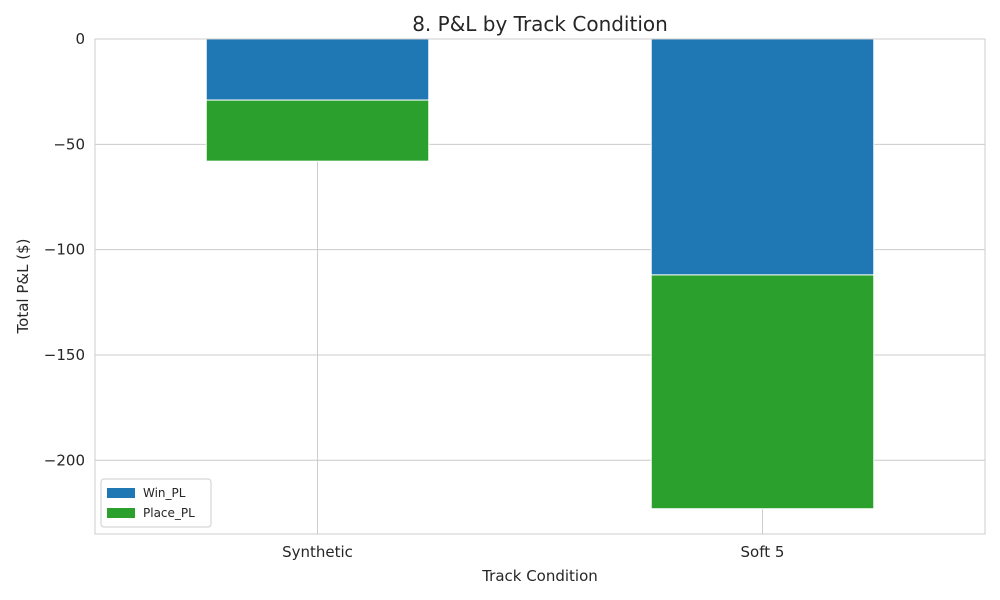  Describe the element at coordinates (540, 24) in the screenshot. I see `chart-title: 8. P&L by Track Condition` at that location.